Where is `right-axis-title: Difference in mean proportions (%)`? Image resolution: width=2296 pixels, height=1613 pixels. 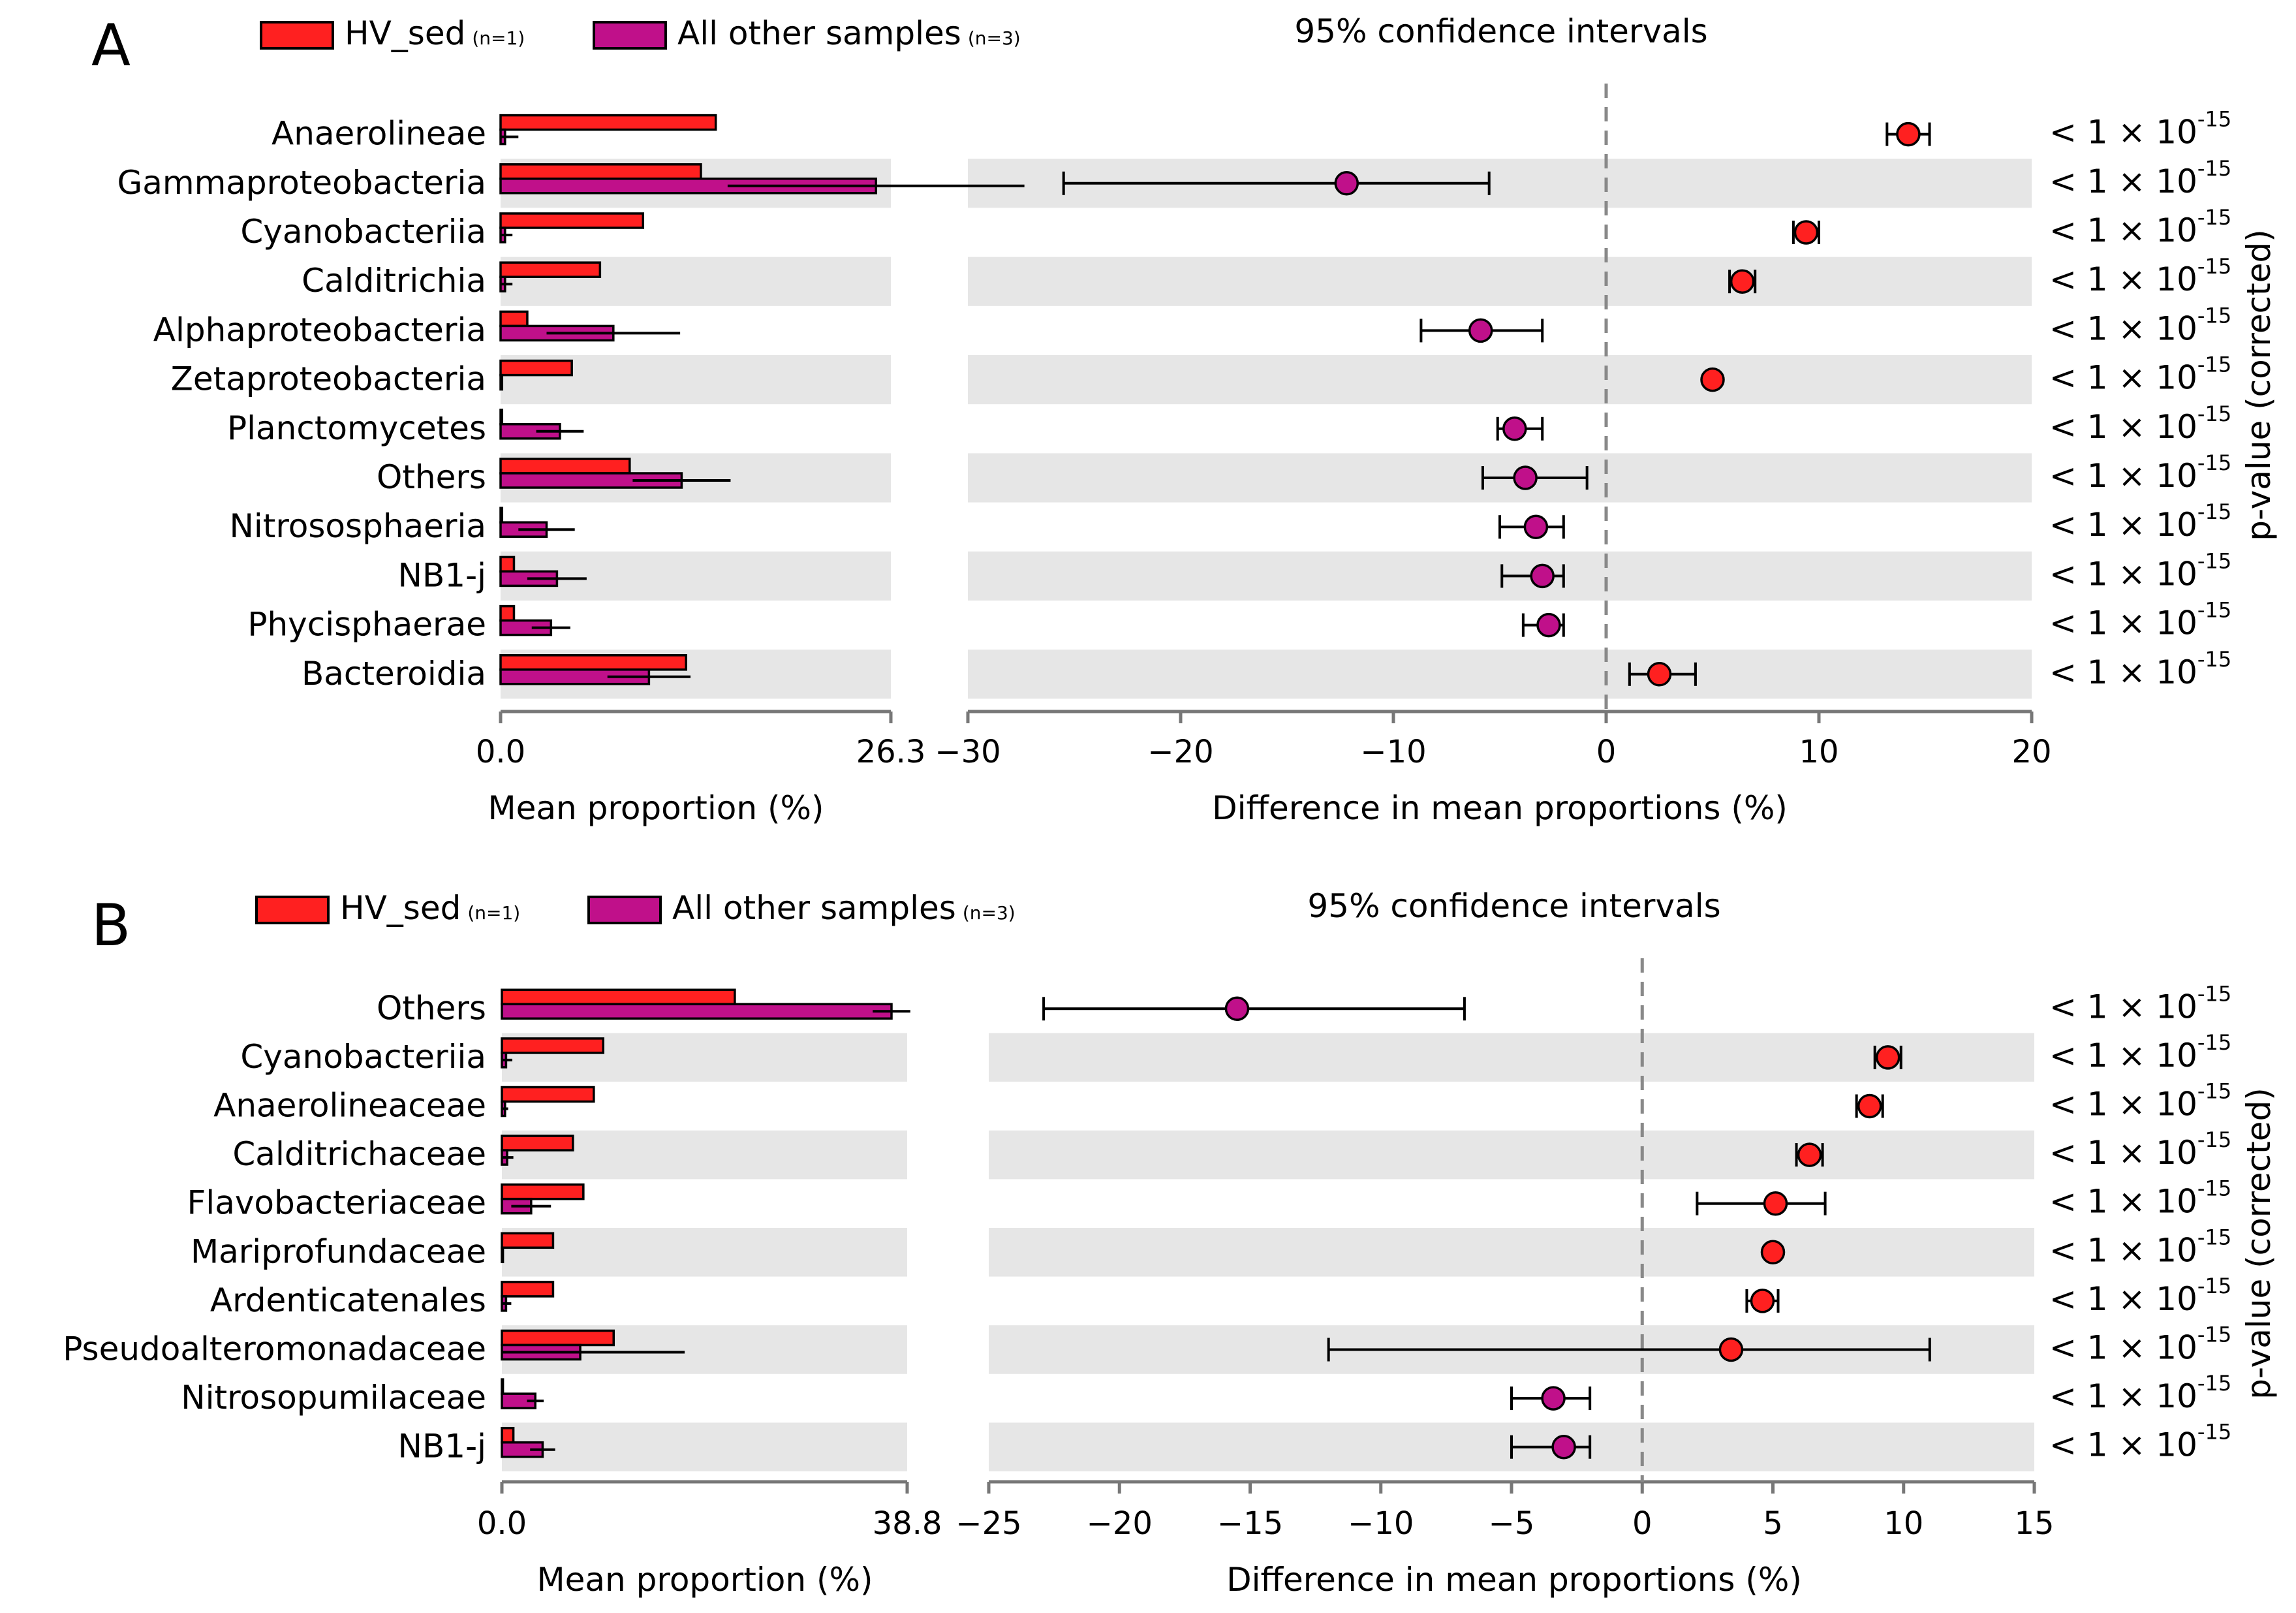 right-axis-title: Difference in mean proportions (%) is located at coordinates (1500, 808).